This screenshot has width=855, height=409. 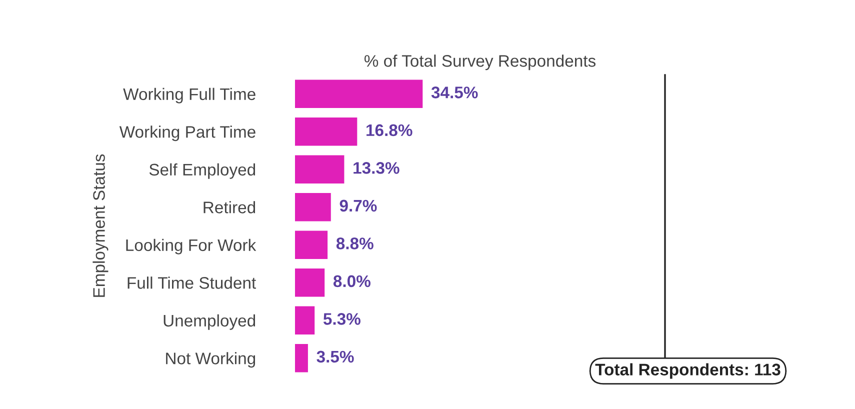 What do you see at coordinates (187, 134) in the screenshot?
I see `y-tick-label: Working Part Time` at bounding box center [187, 134].